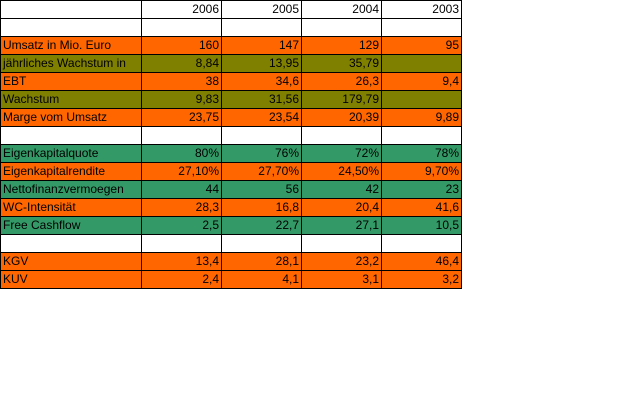  What do you see at coordinates (261, 63) in the screenshot?
I see `value-cell: 13,95` at bounding box center [261, 63].